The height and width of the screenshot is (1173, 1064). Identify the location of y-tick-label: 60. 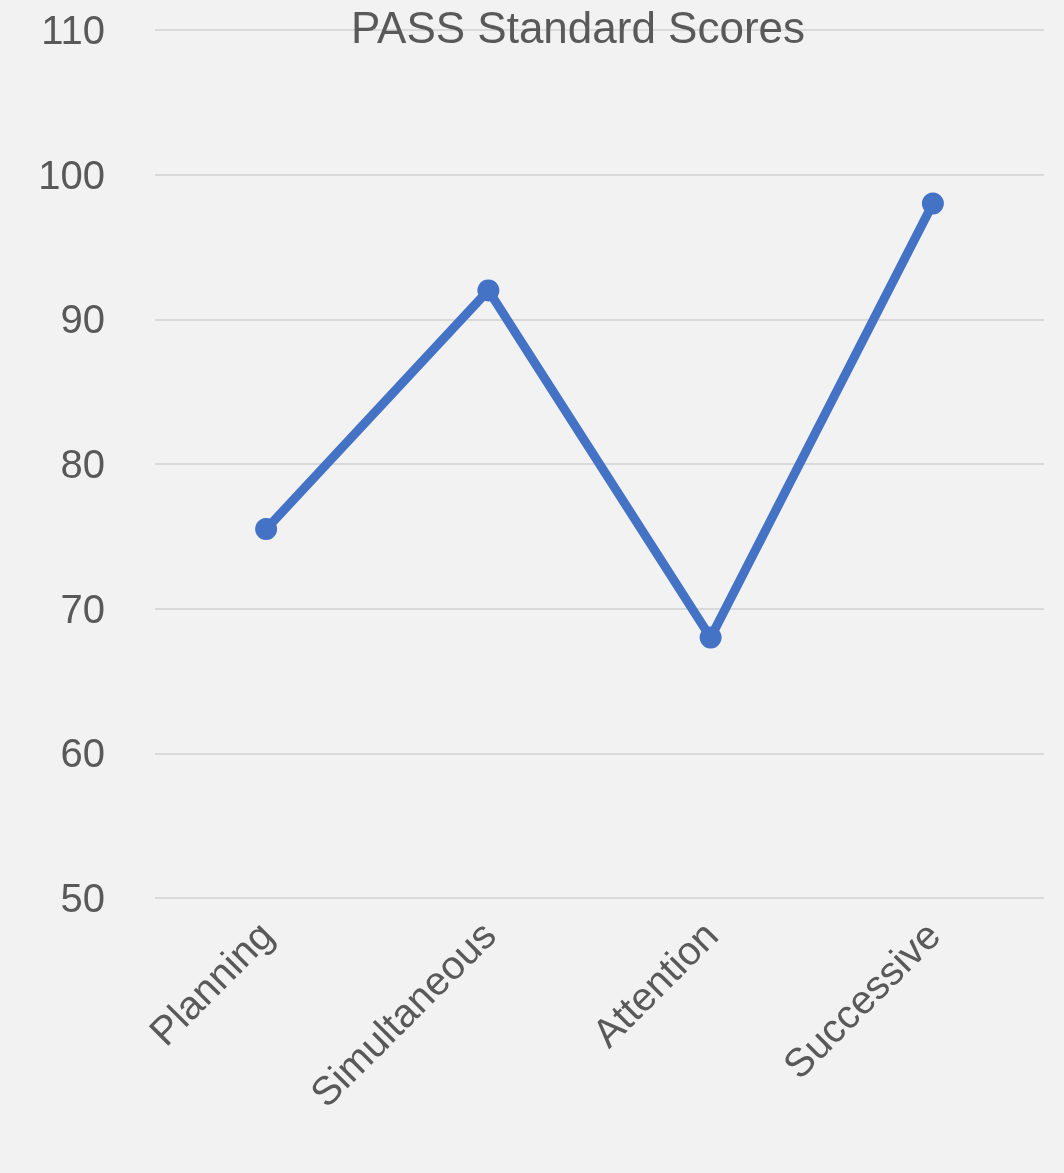
(82, 753).